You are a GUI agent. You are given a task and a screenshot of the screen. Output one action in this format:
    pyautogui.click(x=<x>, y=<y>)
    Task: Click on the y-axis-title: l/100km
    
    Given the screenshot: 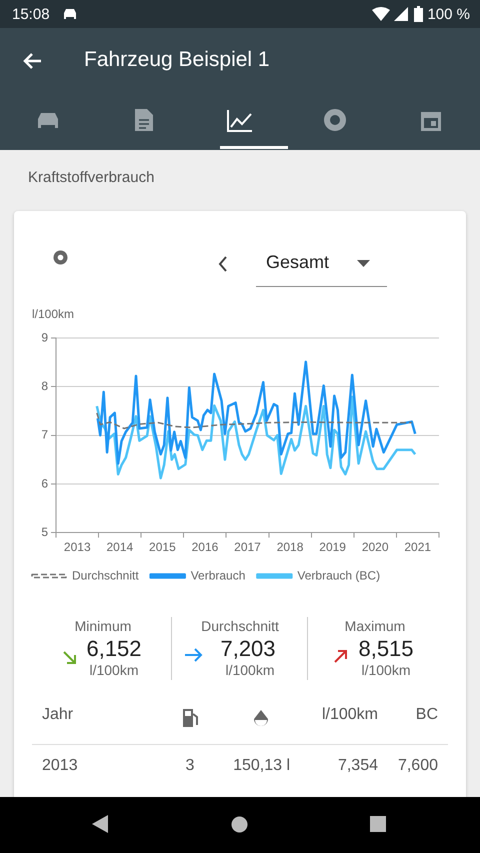 What is the action you would take?
    pyautogui.click(x=53, y=314)
    